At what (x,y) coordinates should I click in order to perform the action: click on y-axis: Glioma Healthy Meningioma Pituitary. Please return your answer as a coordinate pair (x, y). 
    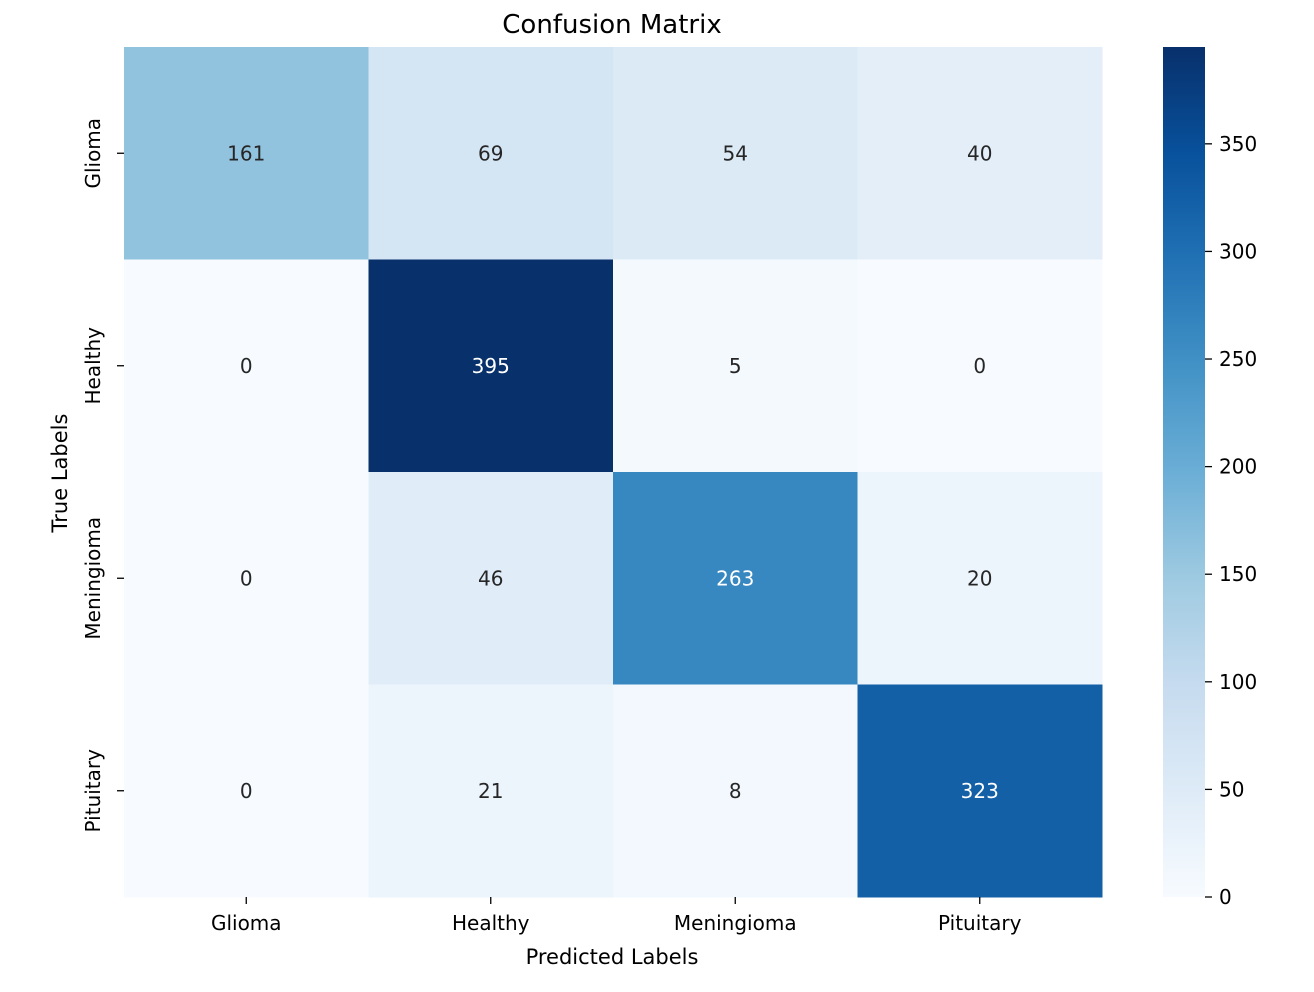
    Looking at the image, I should click on (102, 475).